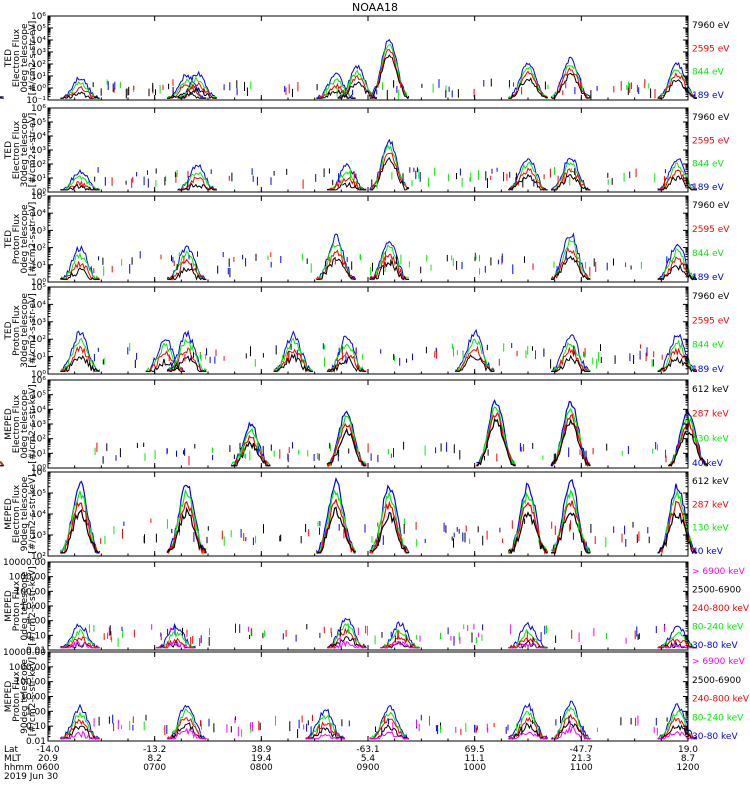 This screenshot has height=800, width=750. Describe the element at coordinates (367, 750) in the screenshot. I see `x-tick-label-lat: -63.1` at that location.